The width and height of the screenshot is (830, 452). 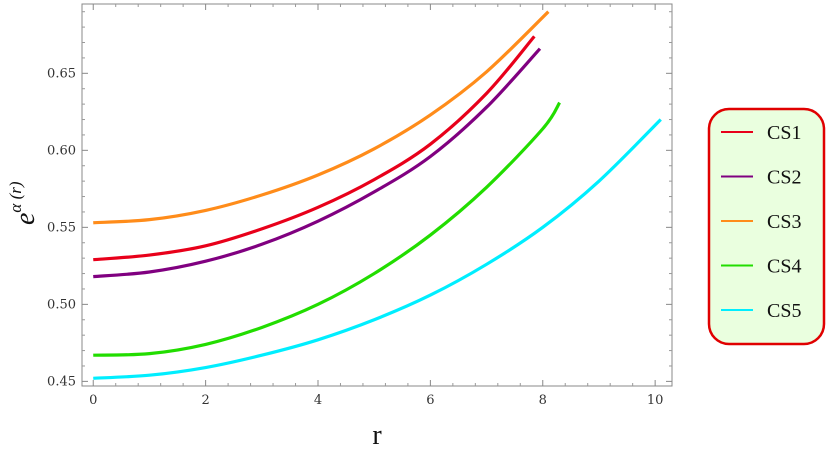 What do you see at coordinates (784, 178) in the screenshot?
I see `legend-label-cs2: CS2` at bounding box center [784, 178].